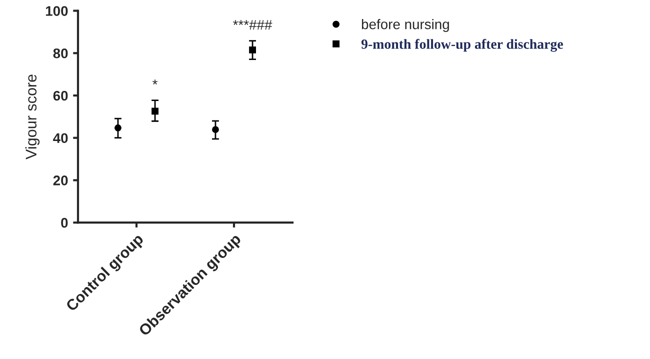 The width and height of the screenshot is (650, 359). Describe the element at coordinates (57, 11) in the screenshot. I see `y-tick-label: 100` at that location.